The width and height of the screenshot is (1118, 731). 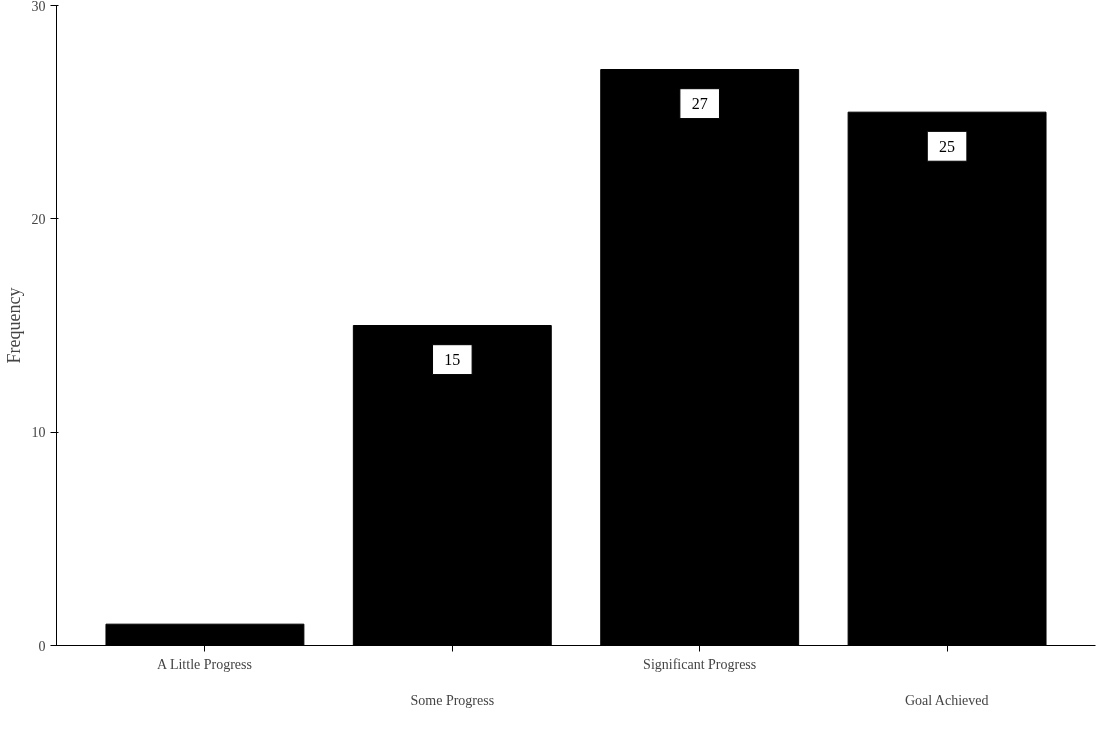 What do you see at coordinates (13, 325) in the screenshot?
I see `y-axis-title: Frequency` at bounding box center [13, 325].